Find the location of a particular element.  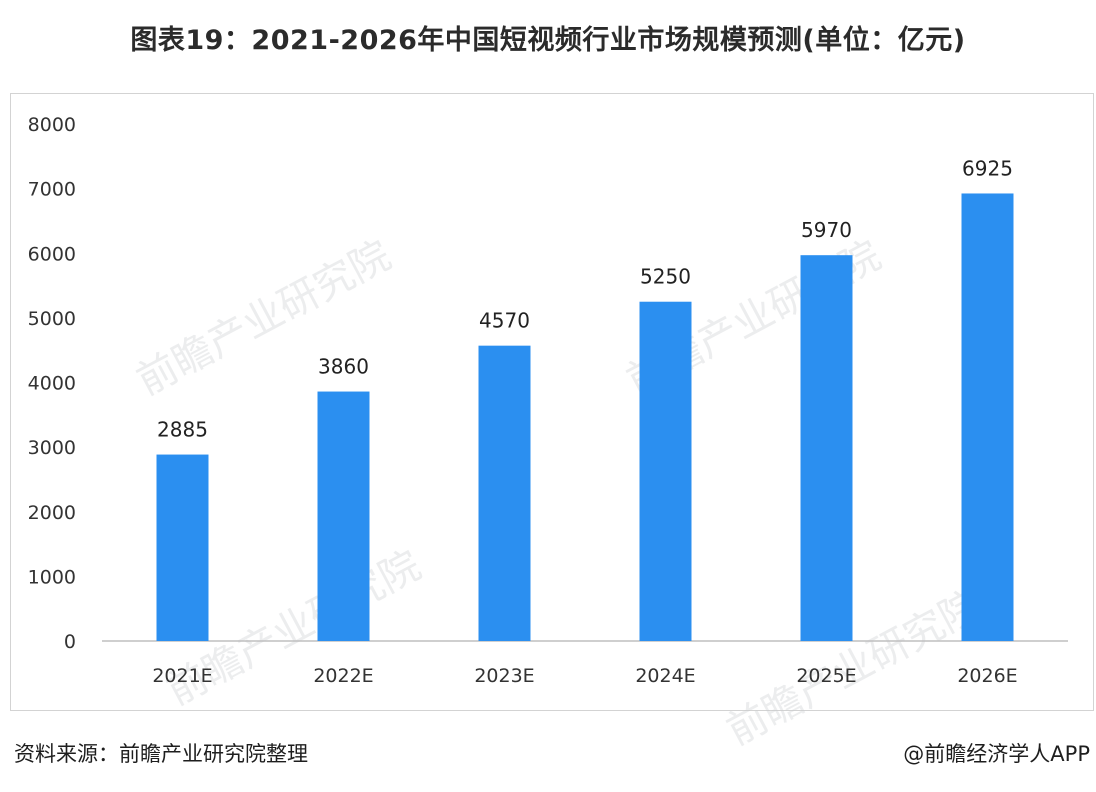

data-label: 3860 is located at coordinates (343, 367).